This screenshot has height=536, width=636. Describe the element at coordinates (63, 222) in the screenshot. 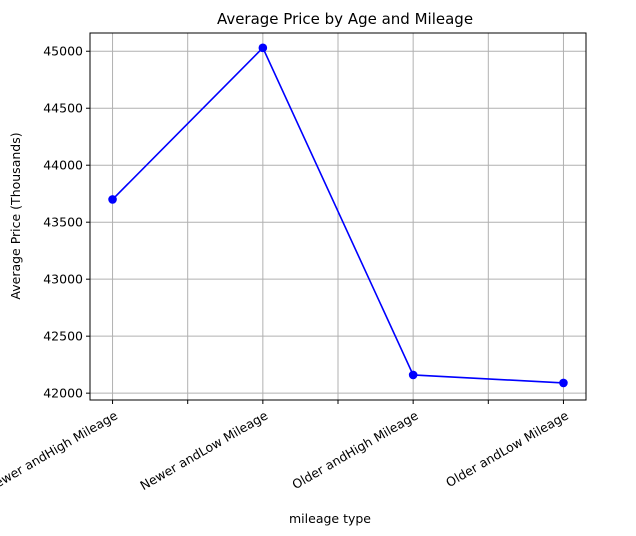

I see `y-tick-label: 43500` at that location.